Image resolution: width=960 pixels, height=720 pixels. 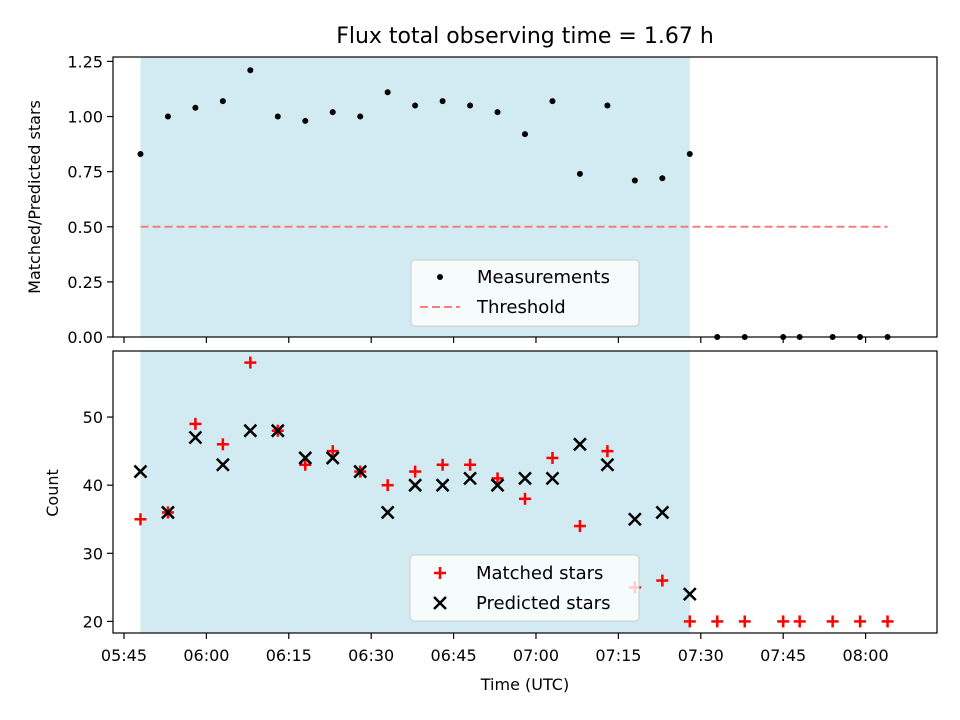 I want to click on threshold-legend-label: Threshold, so click(x=521, y=307).